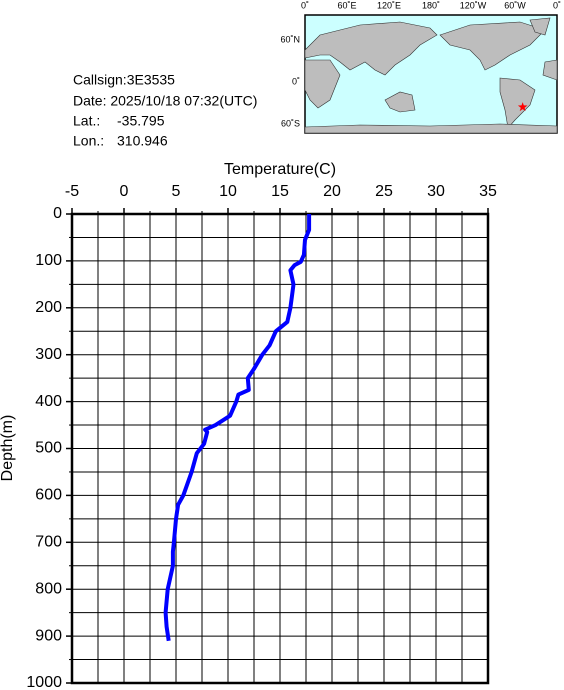 The width and height of the screenshot is (564, 690). I want to click on y-tick-label: 700, so click(48, 542).